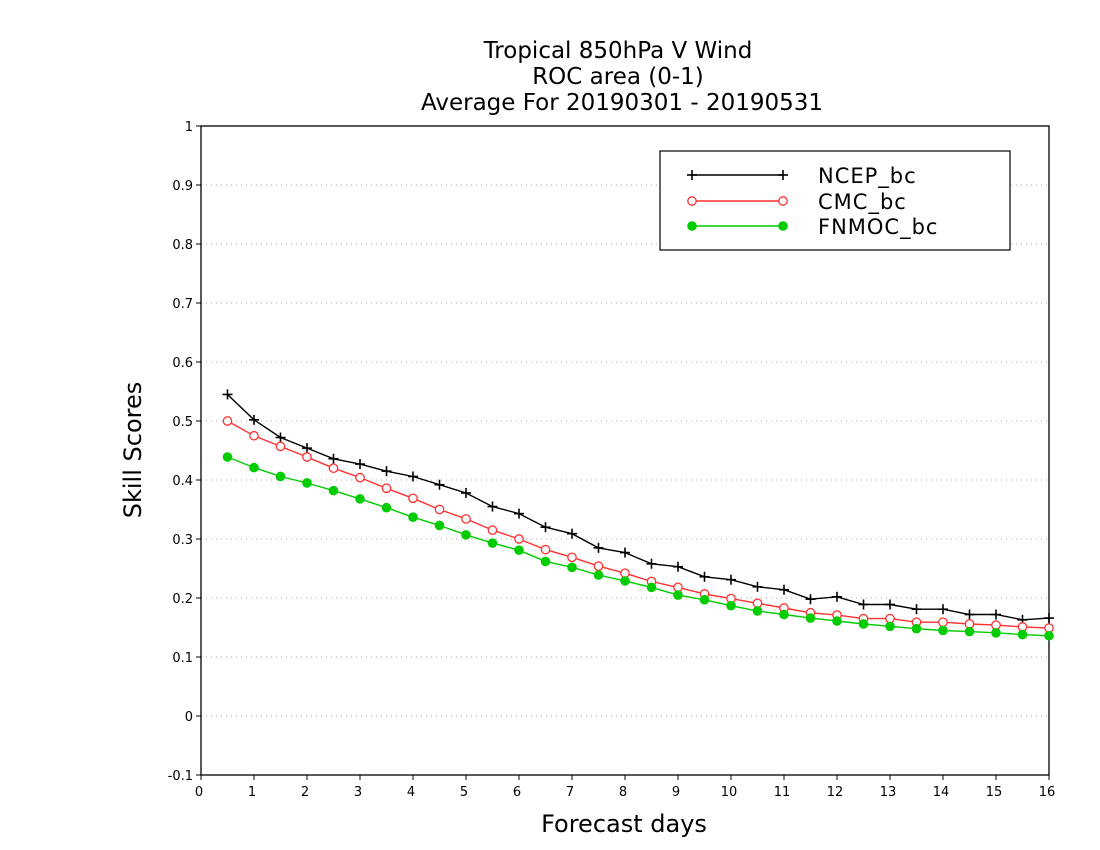 This screenshot has height=850, width=1100. What do you see at coordinates (182, 658) in the screenshot?
I see `y-tick-label: 0.1` at bounding box center [182, 658].